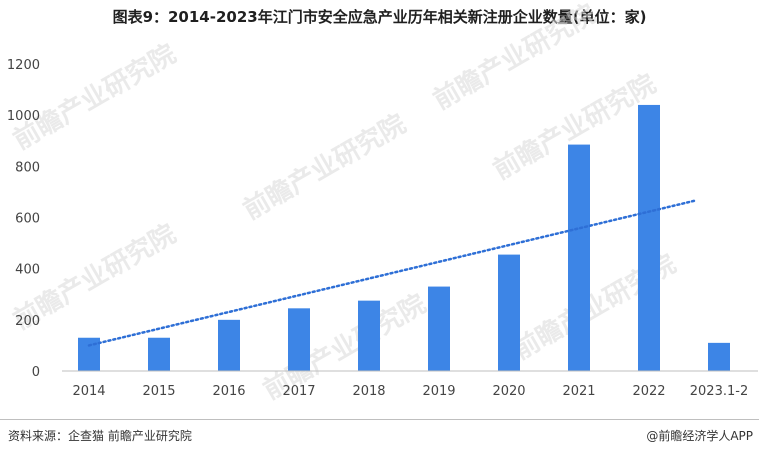  What do you see at coordinates (379, 419) in the screenshot?
I see `footer-divider` at bounding box center [379, 419].